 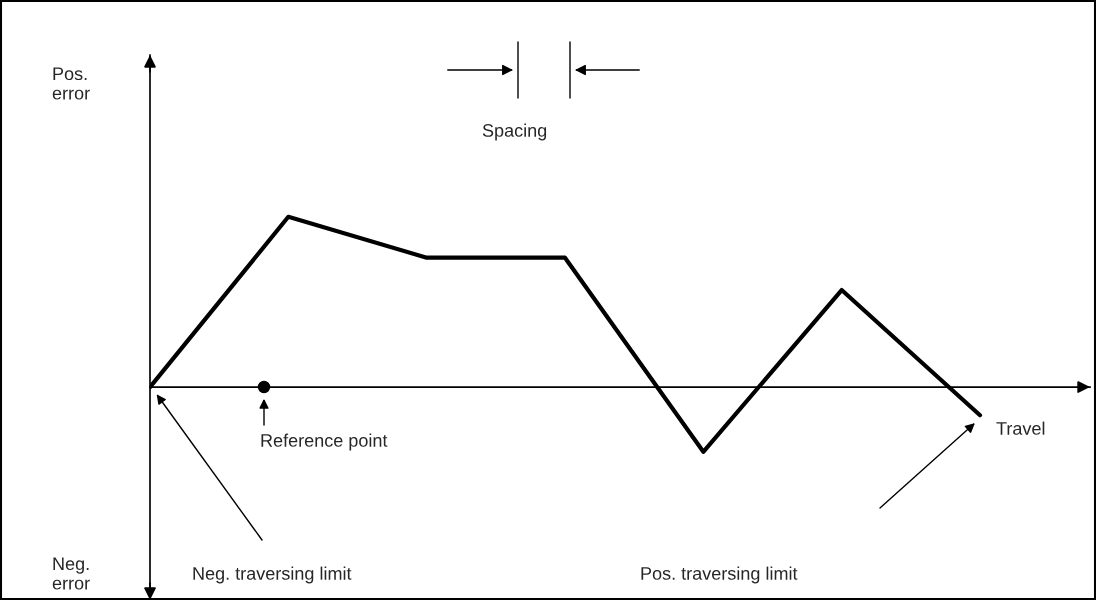 What do you see at coordinates (719, 575) in the screenshot?
I see `text: Pos. traversing limit` at bounding box center [719, 575].